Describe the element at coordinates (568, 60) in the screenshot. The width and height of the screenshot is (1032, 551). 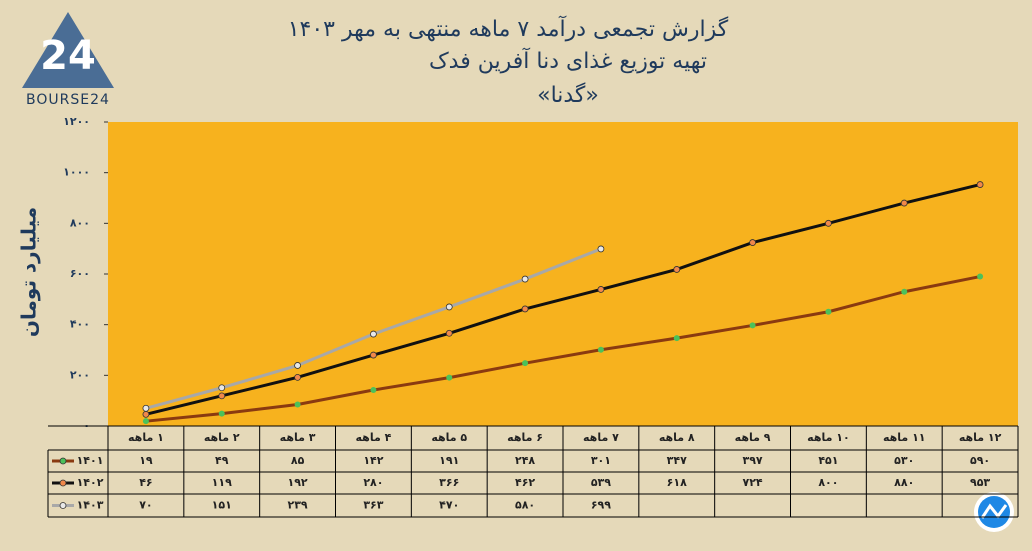
I see `chart-subtitle: تهیه توزیع غذای دنا آفرین فدک` at that location.